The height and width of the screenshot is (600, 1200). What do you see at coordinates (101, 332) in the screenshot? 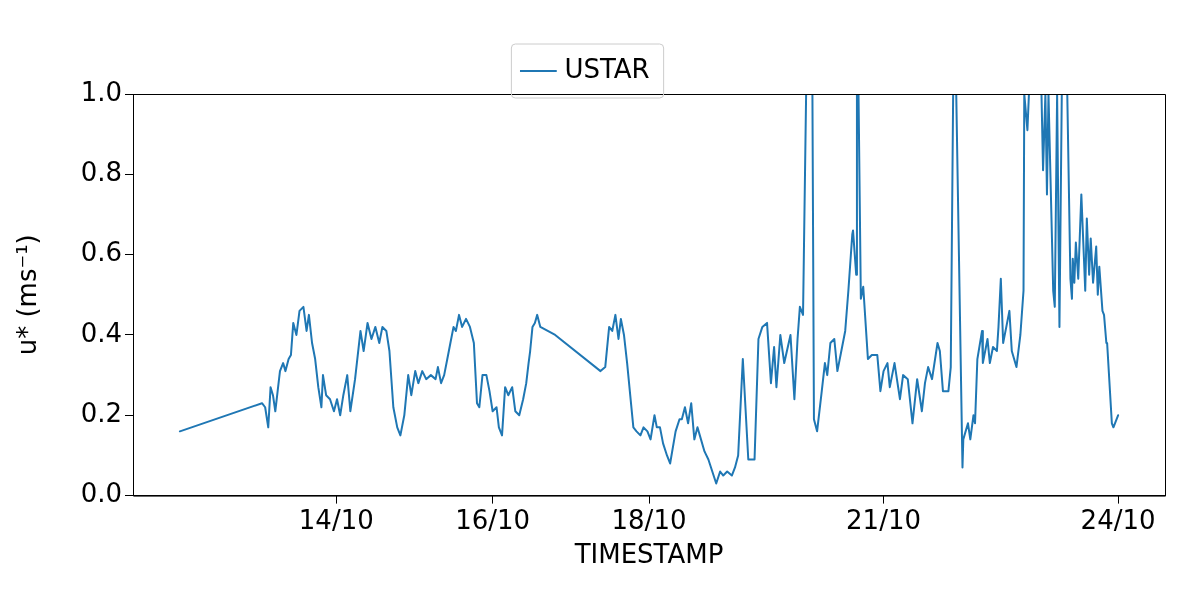
I see `y-tick-label: 0.4` at bounding box center [101, 332].